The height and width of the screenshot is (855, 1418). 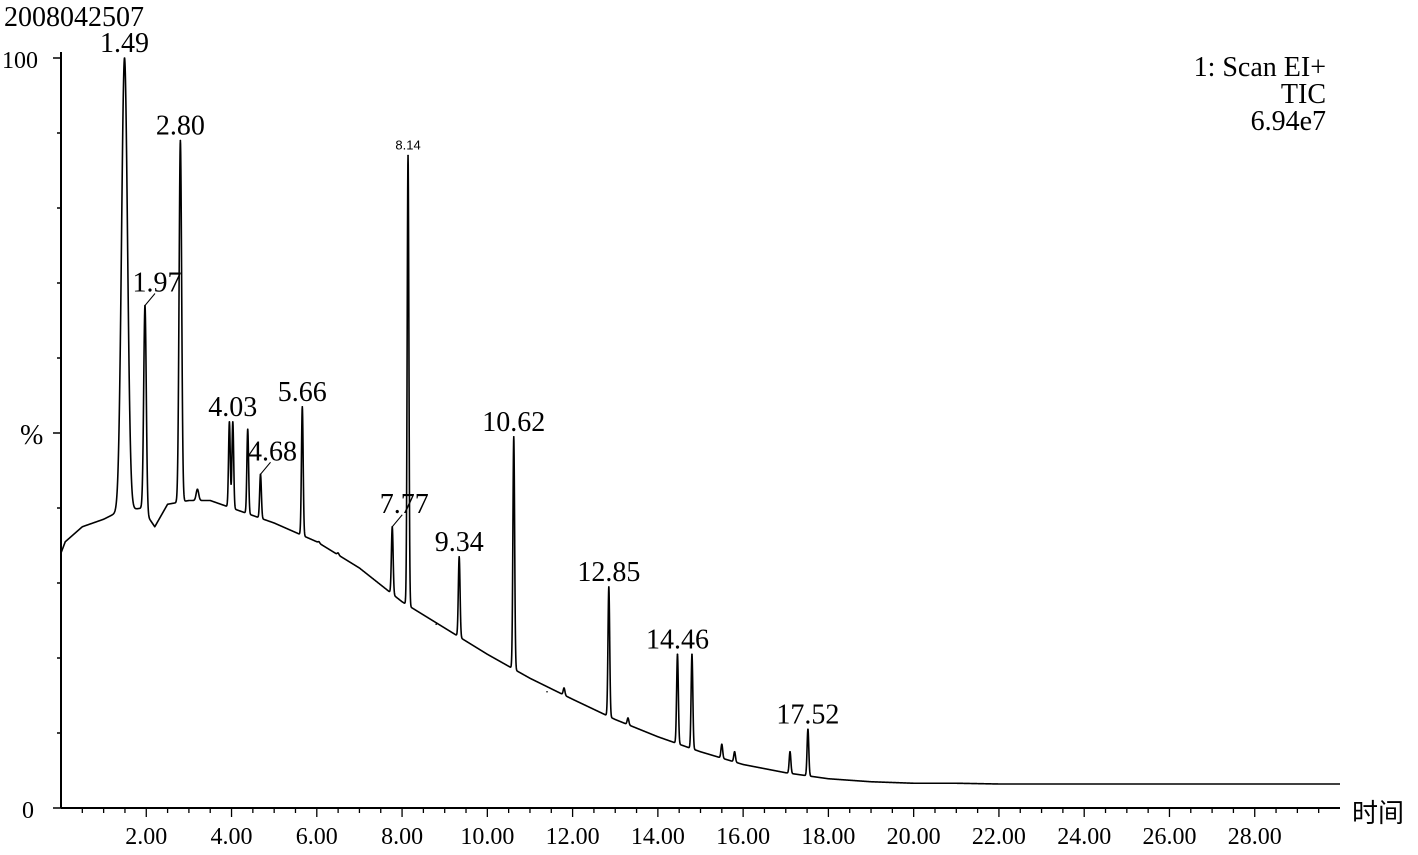 I want to click on y-tick-label-top: 100, so click(x=20, y=61).